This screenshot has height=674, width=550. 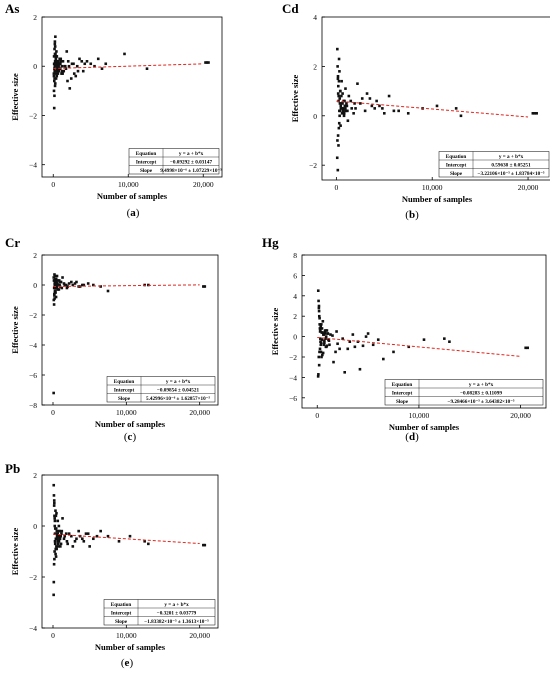 What do you see at coordinates (133, 213) in the screenshot?
I see `panel-caption-letter: a` at bounding box center [133, 213].